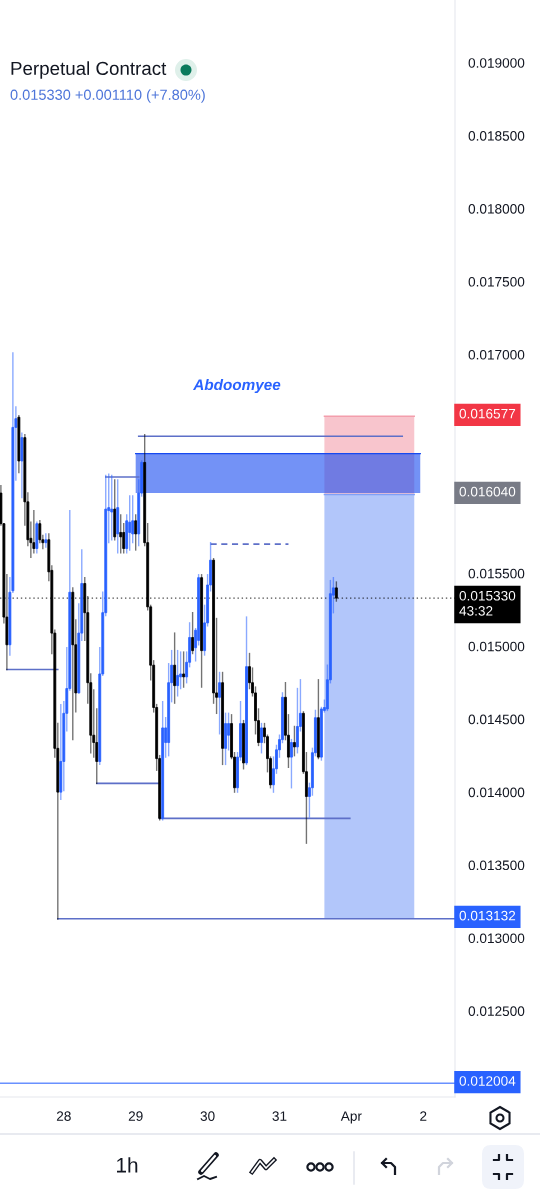 The image size is (540, 1200). I want to click on text: 0.016040, so click(487, 491).